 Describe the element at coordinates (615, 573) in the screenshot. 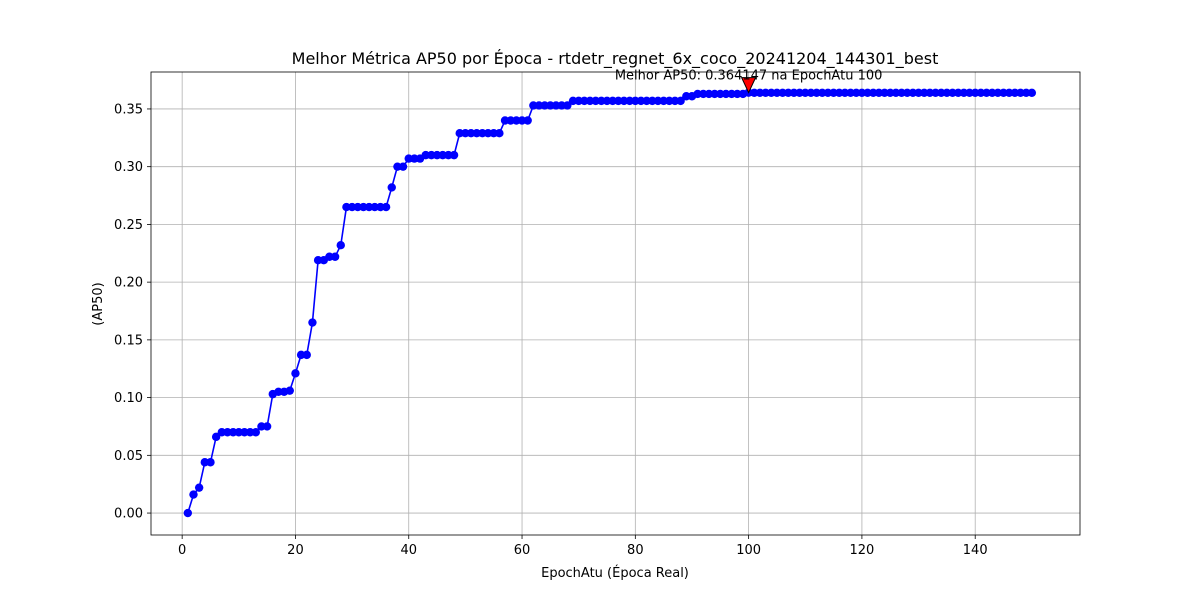

I see `x-axis-label: EpochAtu (Época Real)` at that location.